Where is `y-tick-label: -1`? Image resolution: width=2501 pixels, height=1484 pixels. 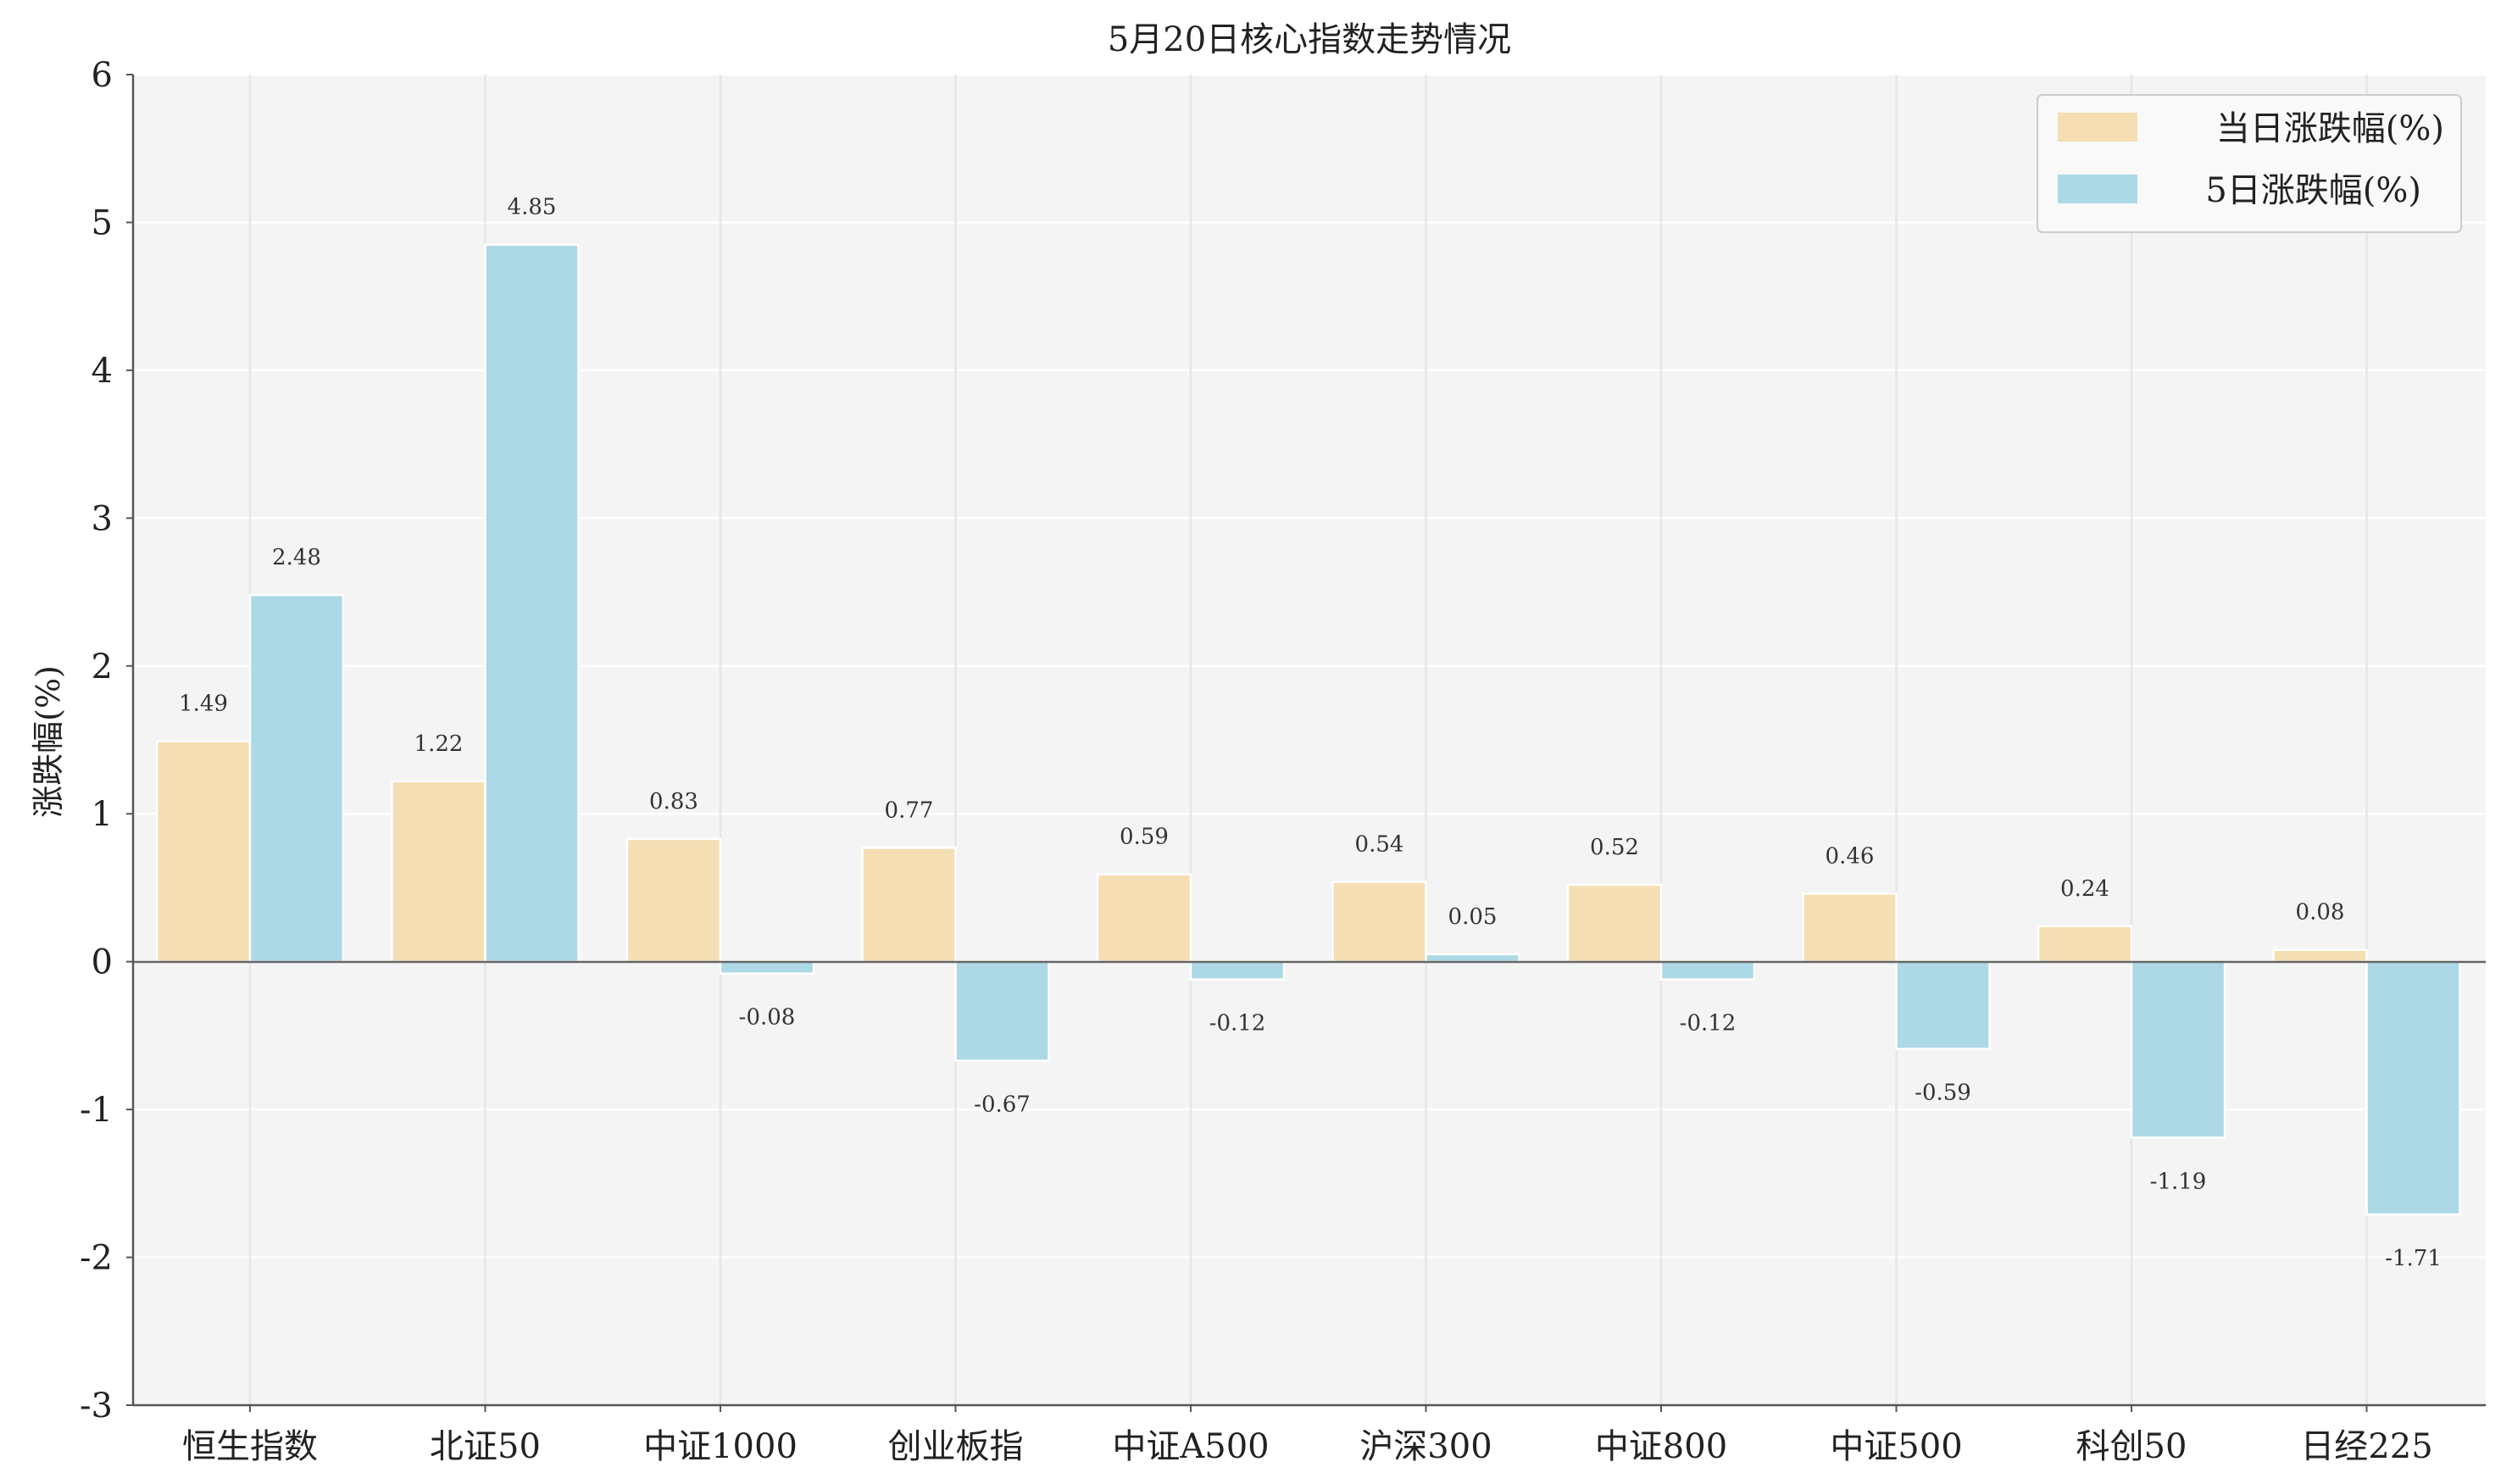
y-tick-label: -1 is located at coordinates (96, 1111).